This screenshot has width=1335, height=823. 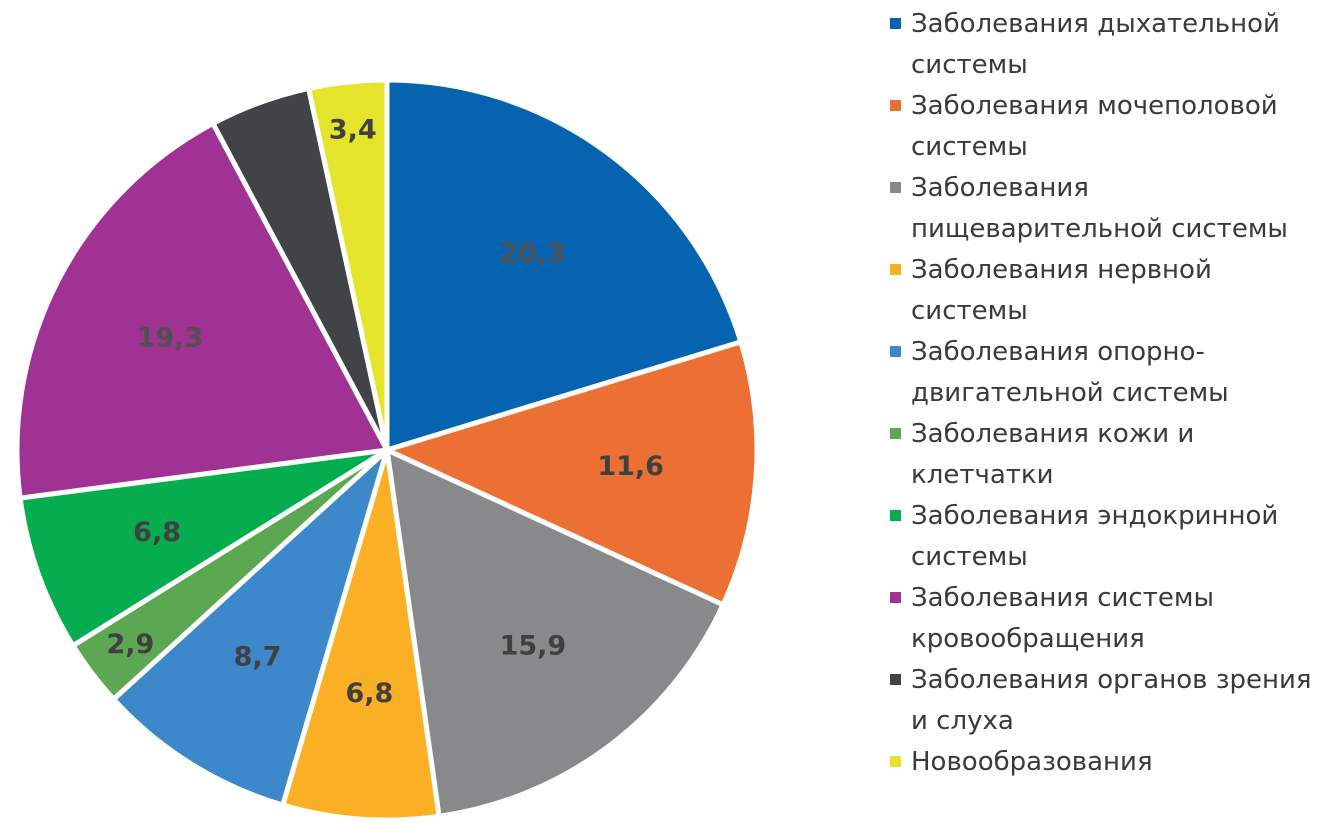 What do you see at coordinates (1095, 44) in the screenshot?
I see `legend-label-0: Заболевания дыхательной системы` at bounding box center [1095, 44].